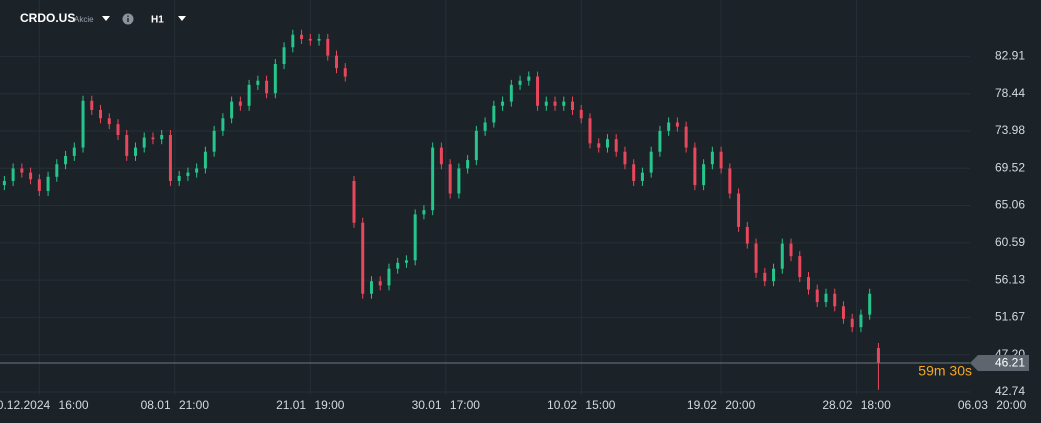  I want to click on x-tick-label: 28.02 18:00, so click(856, 405).